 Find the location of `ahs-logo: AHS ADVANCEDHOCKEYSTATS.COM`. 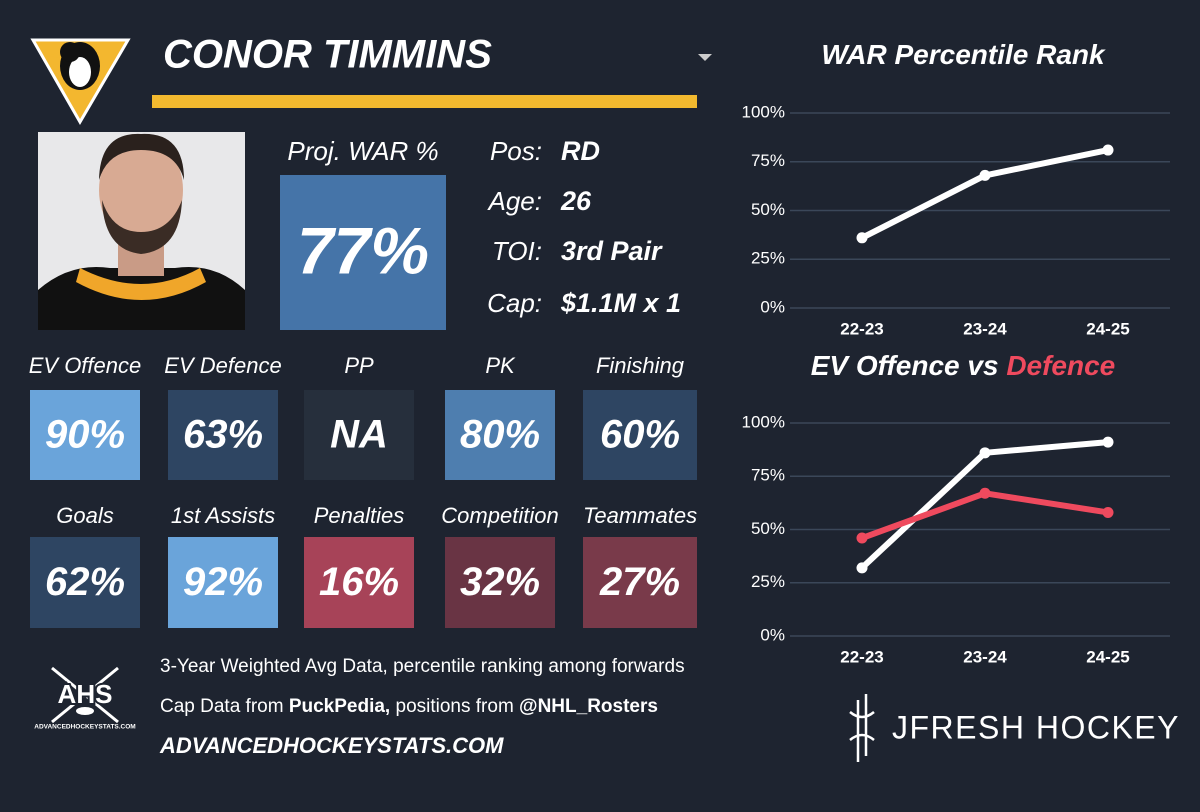

ahs-logo: AHS ADVANCEDHOCKEYSTATS.COM is located at coordinates (85, 698).